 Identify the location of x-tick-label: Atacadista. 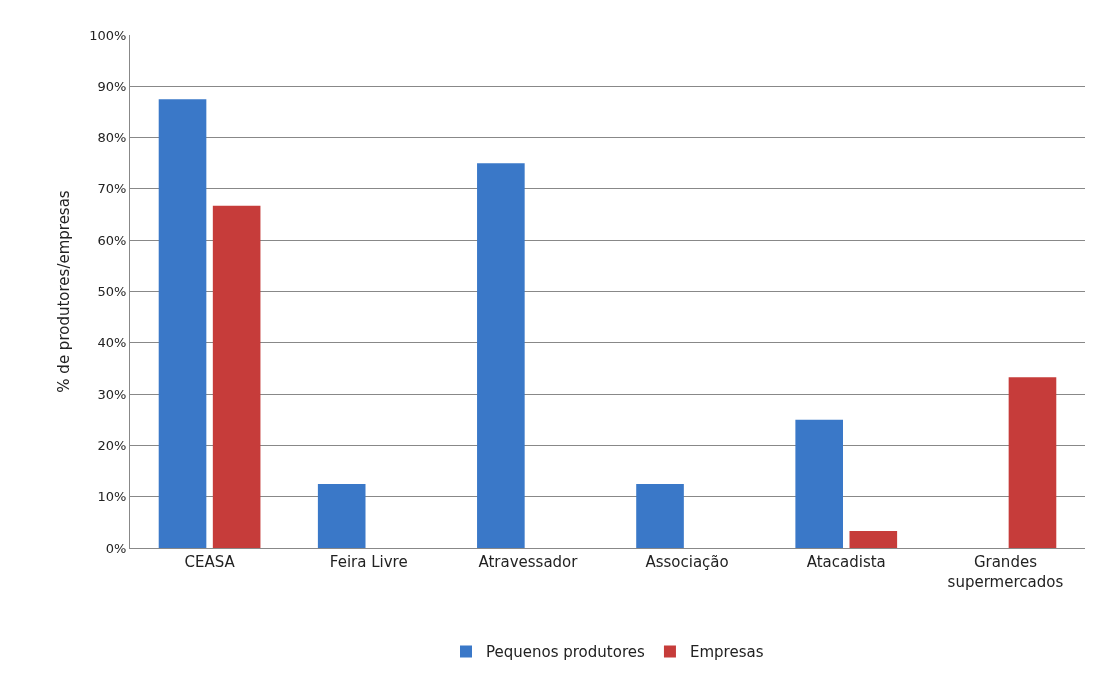
(846, 562).